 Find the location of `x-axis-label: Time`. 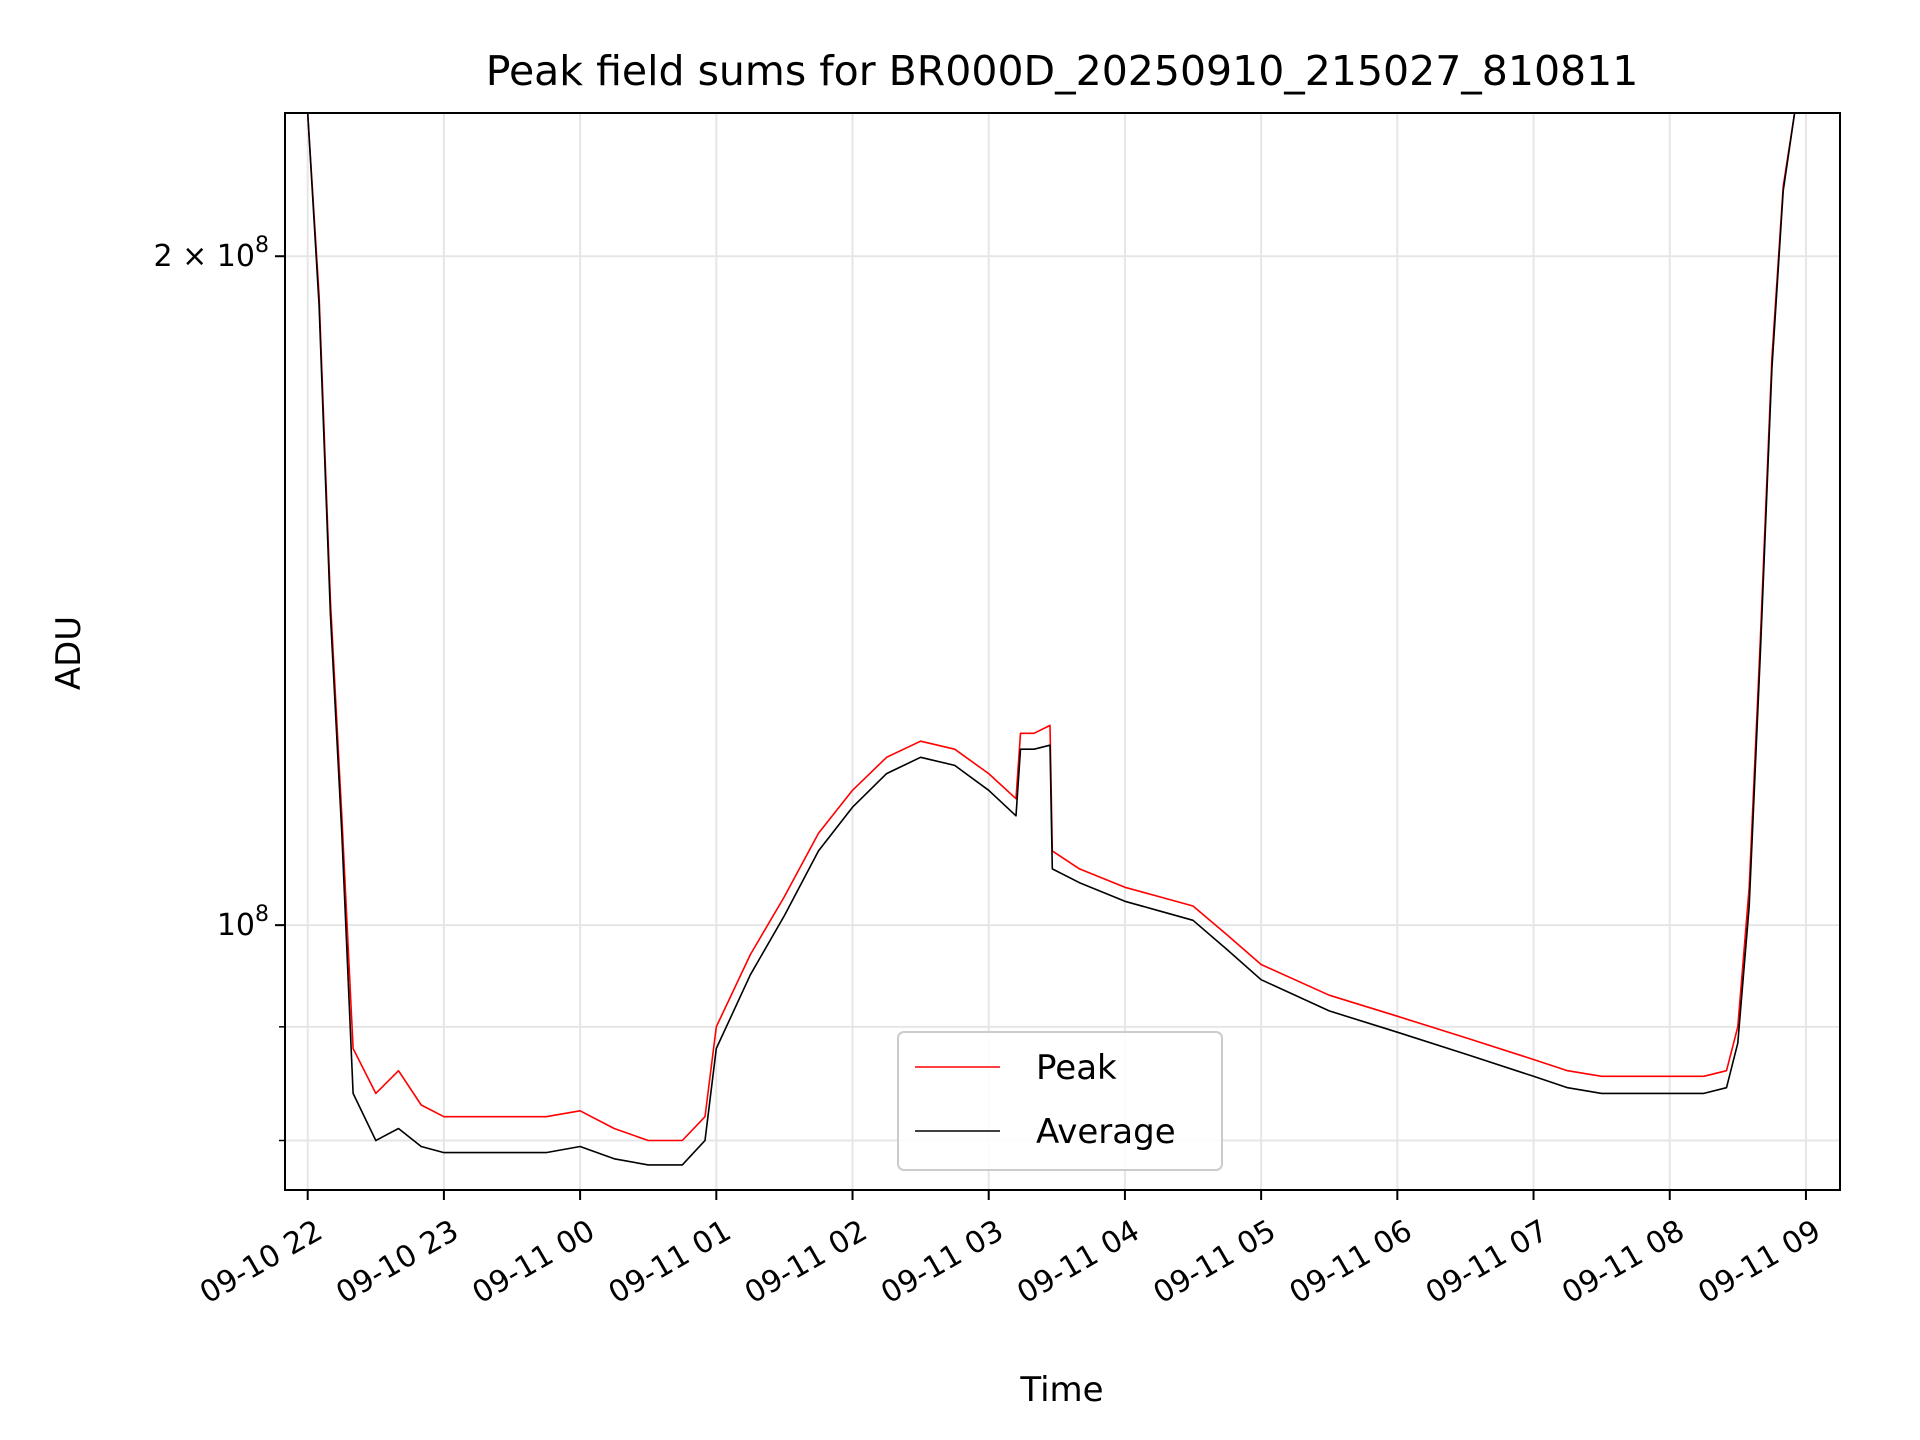

x-axis-label: Time is located at coordinates (1061, 1390).